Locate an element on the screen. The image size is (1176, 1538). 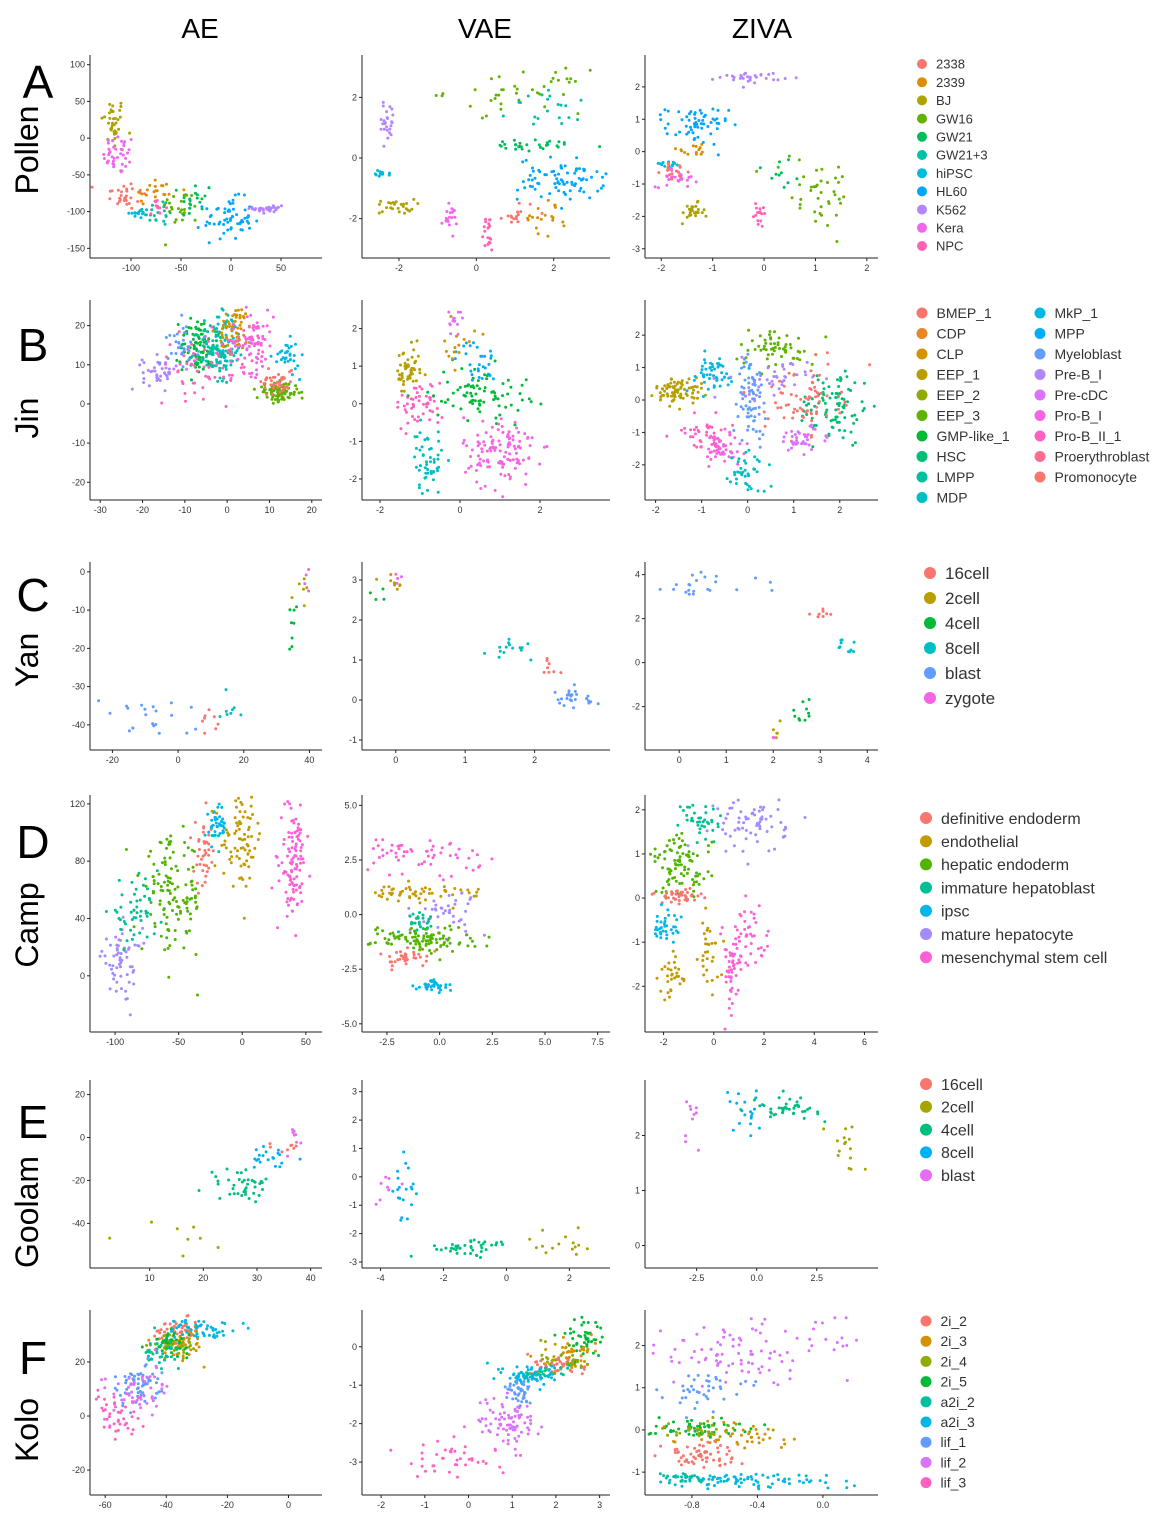
legend-label: Pro-B_I is located at coordinates (1078, 416).